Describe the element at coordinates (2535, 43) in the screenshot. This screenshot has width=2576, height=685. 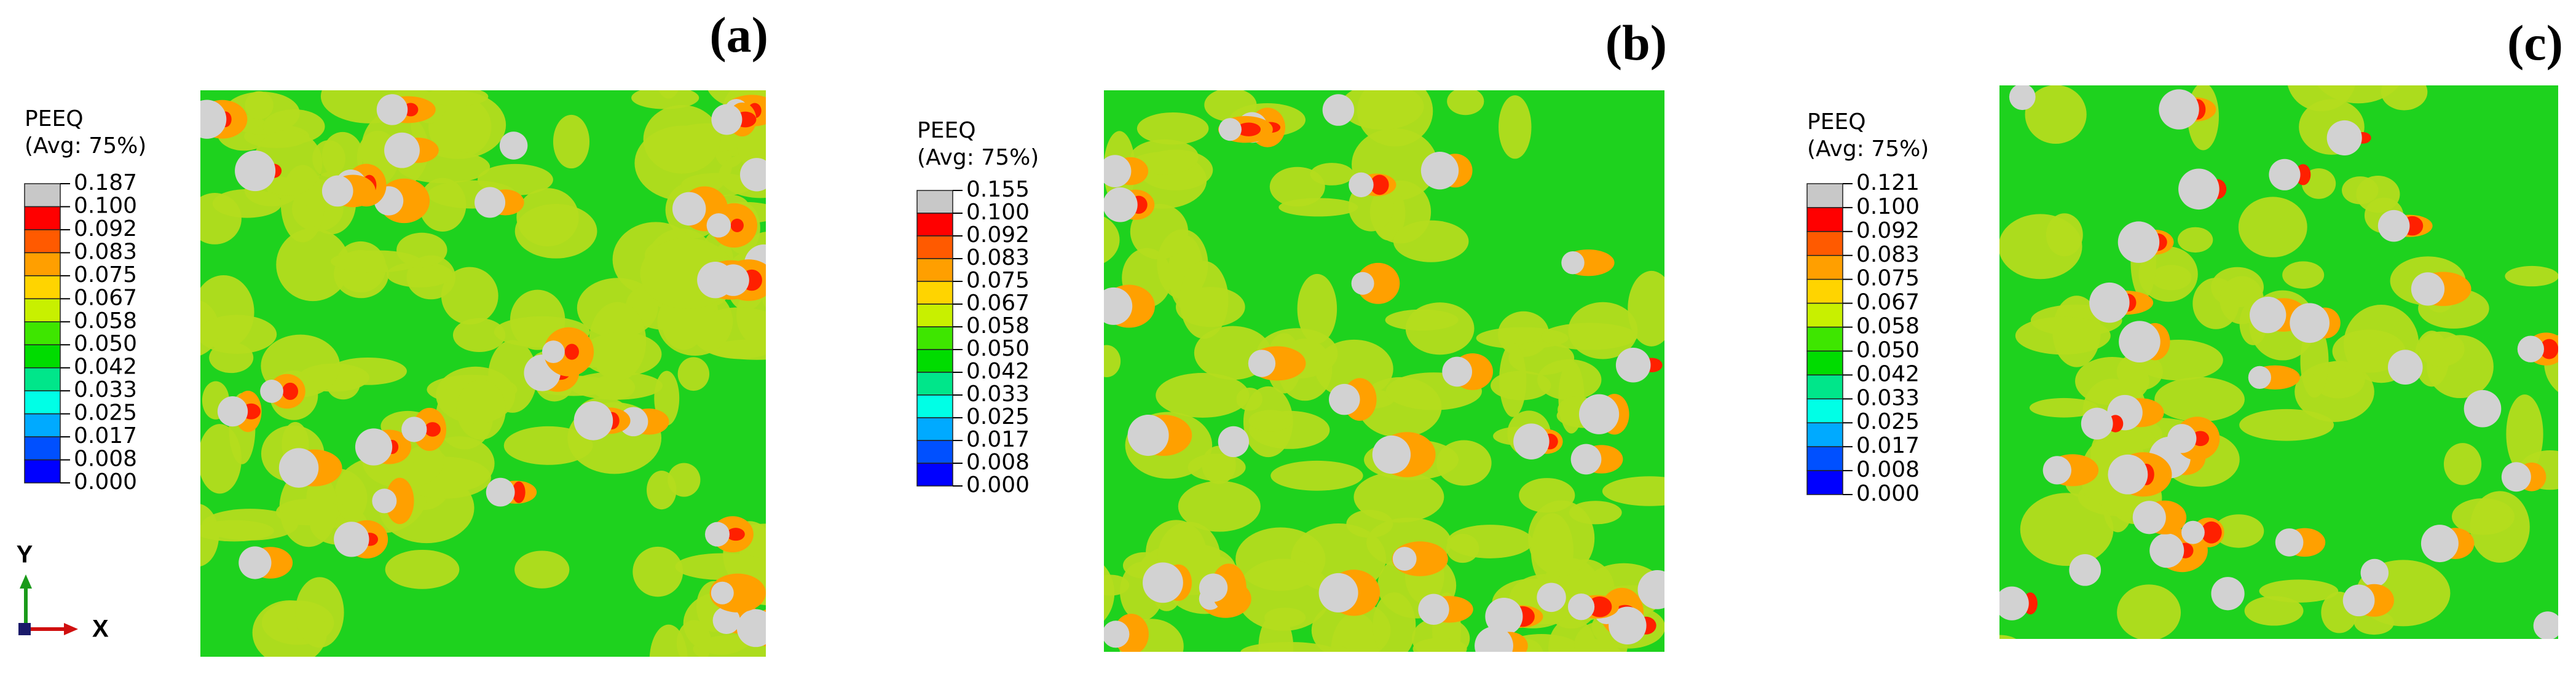
I see `panel-label: (c)` at that location.